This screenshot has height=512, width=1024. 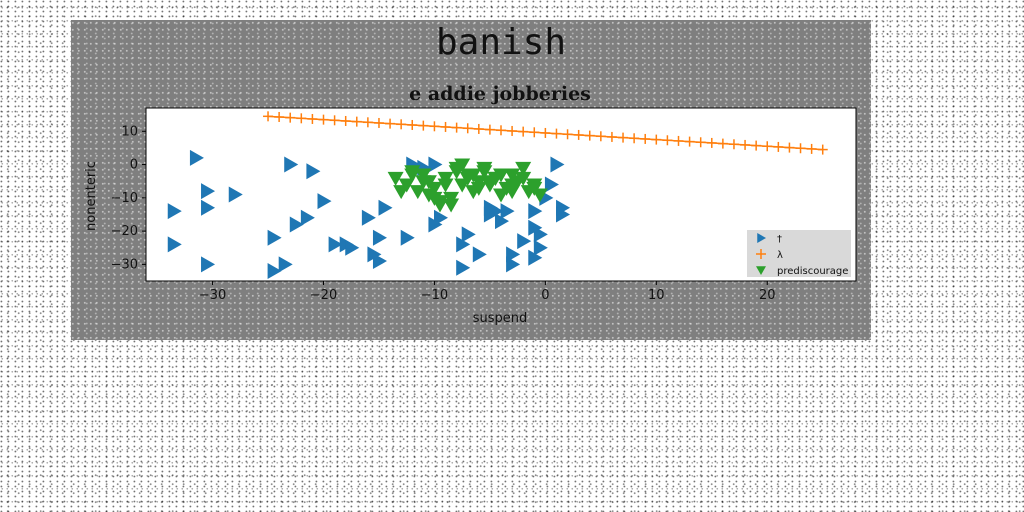 What do you see at coordinates (779, 239) in the screenshot?
I see `legend-entry-label: †` at bounding box center [779, 239].